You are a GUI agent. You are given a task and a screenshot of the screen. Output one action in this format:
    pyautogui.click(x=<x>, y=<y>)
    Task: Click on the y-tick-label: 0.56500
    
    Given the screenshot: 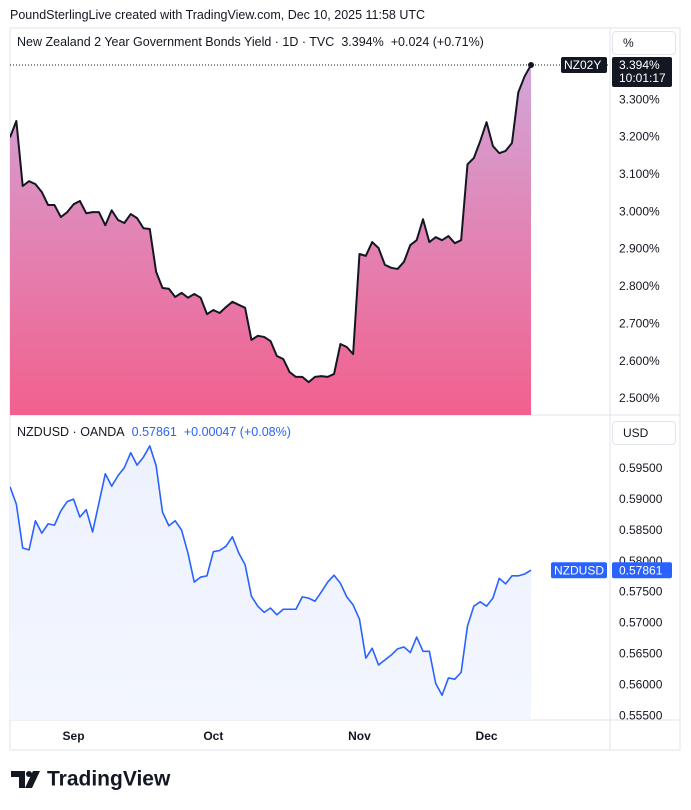 What is the action you would take?
    pyautogui.click(x=641, y=654)
    